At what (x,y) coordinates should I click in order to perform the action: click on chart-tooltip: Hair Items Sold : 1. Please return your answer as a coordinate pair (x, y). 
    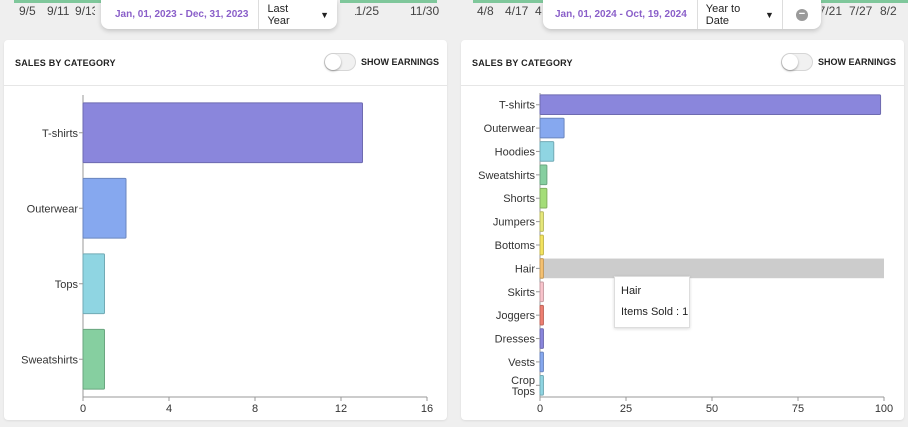
    Looking at the image, I should click on (652, 302).